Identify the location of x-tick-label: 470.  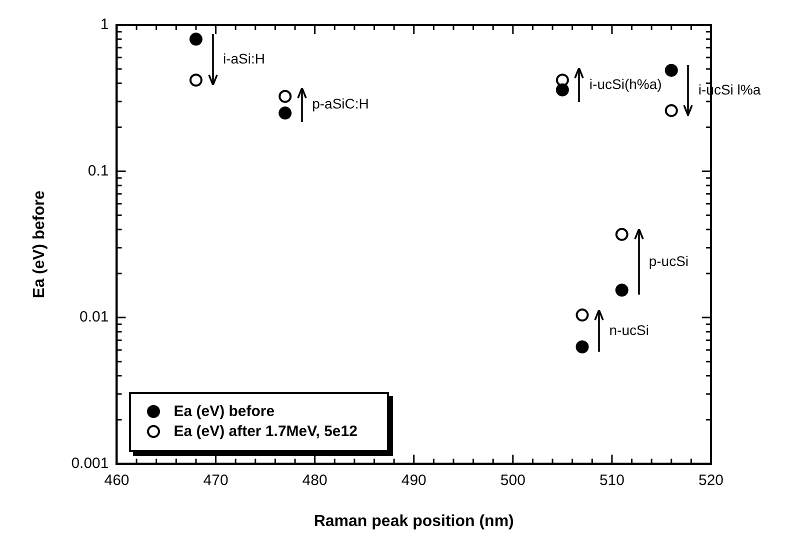
(215, 480).